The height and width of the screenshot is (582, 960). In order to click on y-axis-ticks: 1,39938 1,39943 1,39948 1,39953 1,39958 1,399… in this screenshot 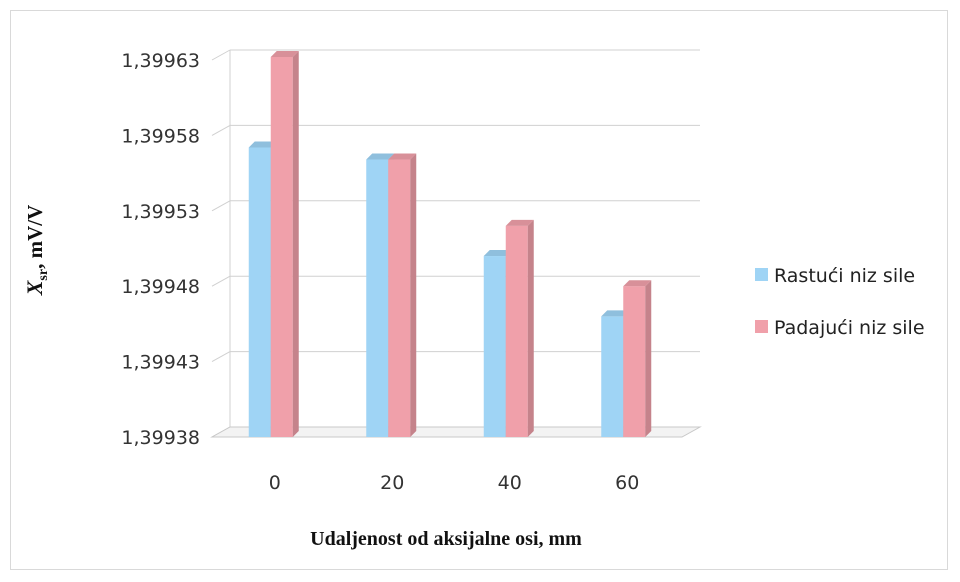, I will do `click(160, 249)`.